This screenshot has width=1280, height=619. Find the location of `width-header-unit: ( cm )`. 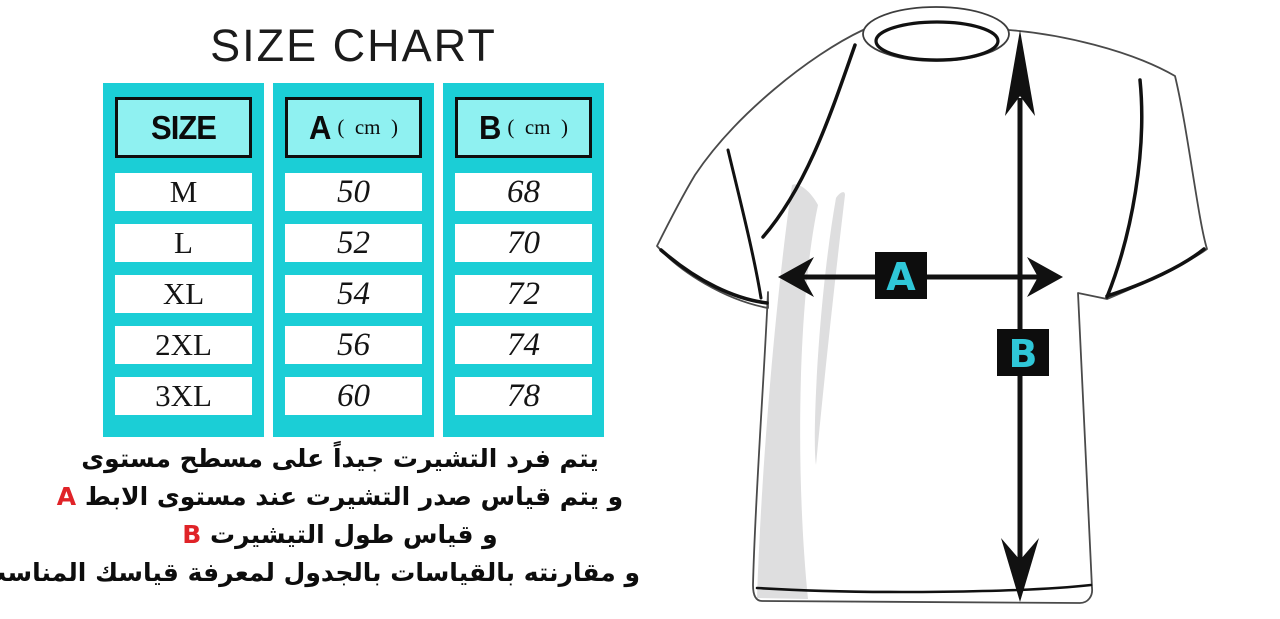

width-header-unit: ( cm ) is located at coordinates (368, 127).